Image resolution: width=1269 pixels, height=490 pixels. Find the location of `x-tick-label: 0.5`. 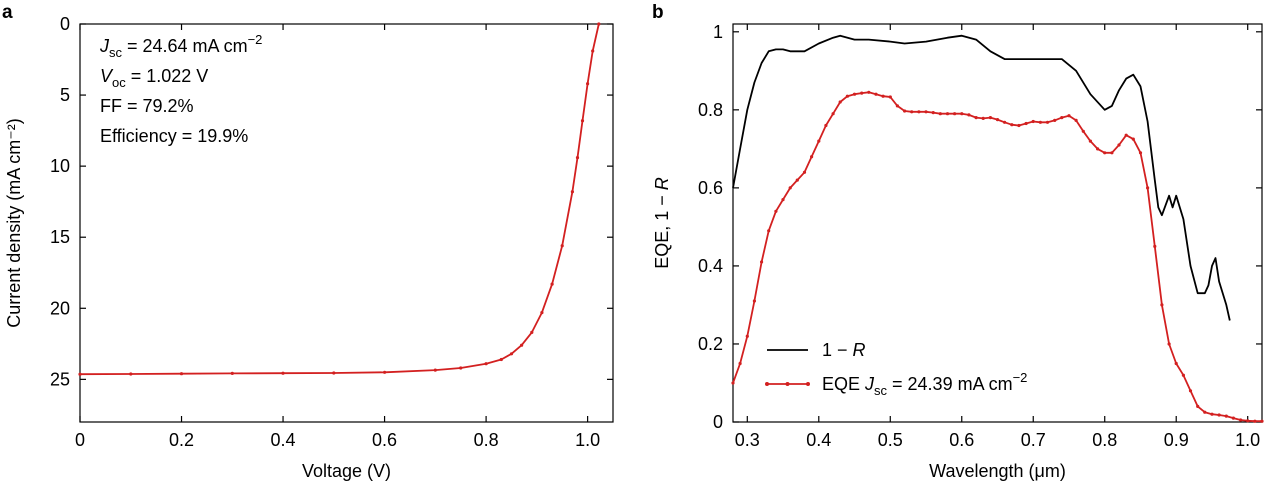

x-tick-label: 0.5 is located at coordinates (890, 440).